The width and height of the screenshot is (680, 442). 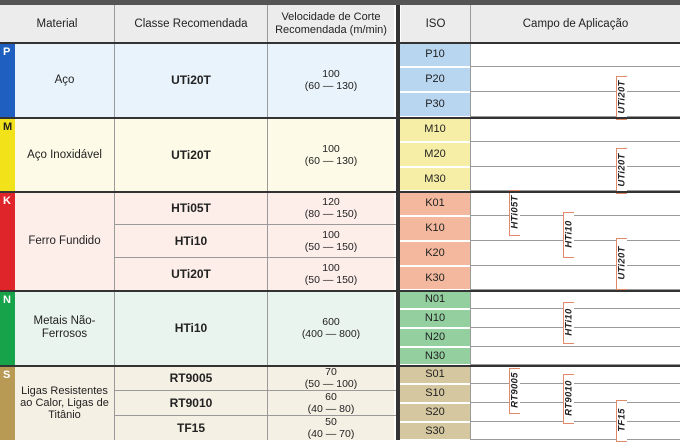 I want to click on material-m: Aço Inoxidável, so click(x=64, y=155).